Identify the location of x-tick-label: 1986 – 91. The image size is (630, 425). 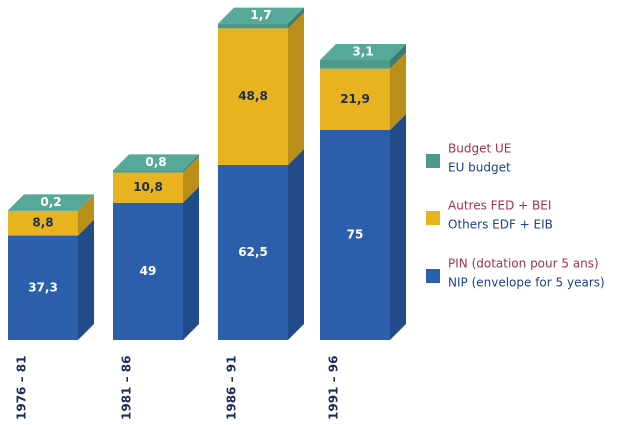
(232, 388).